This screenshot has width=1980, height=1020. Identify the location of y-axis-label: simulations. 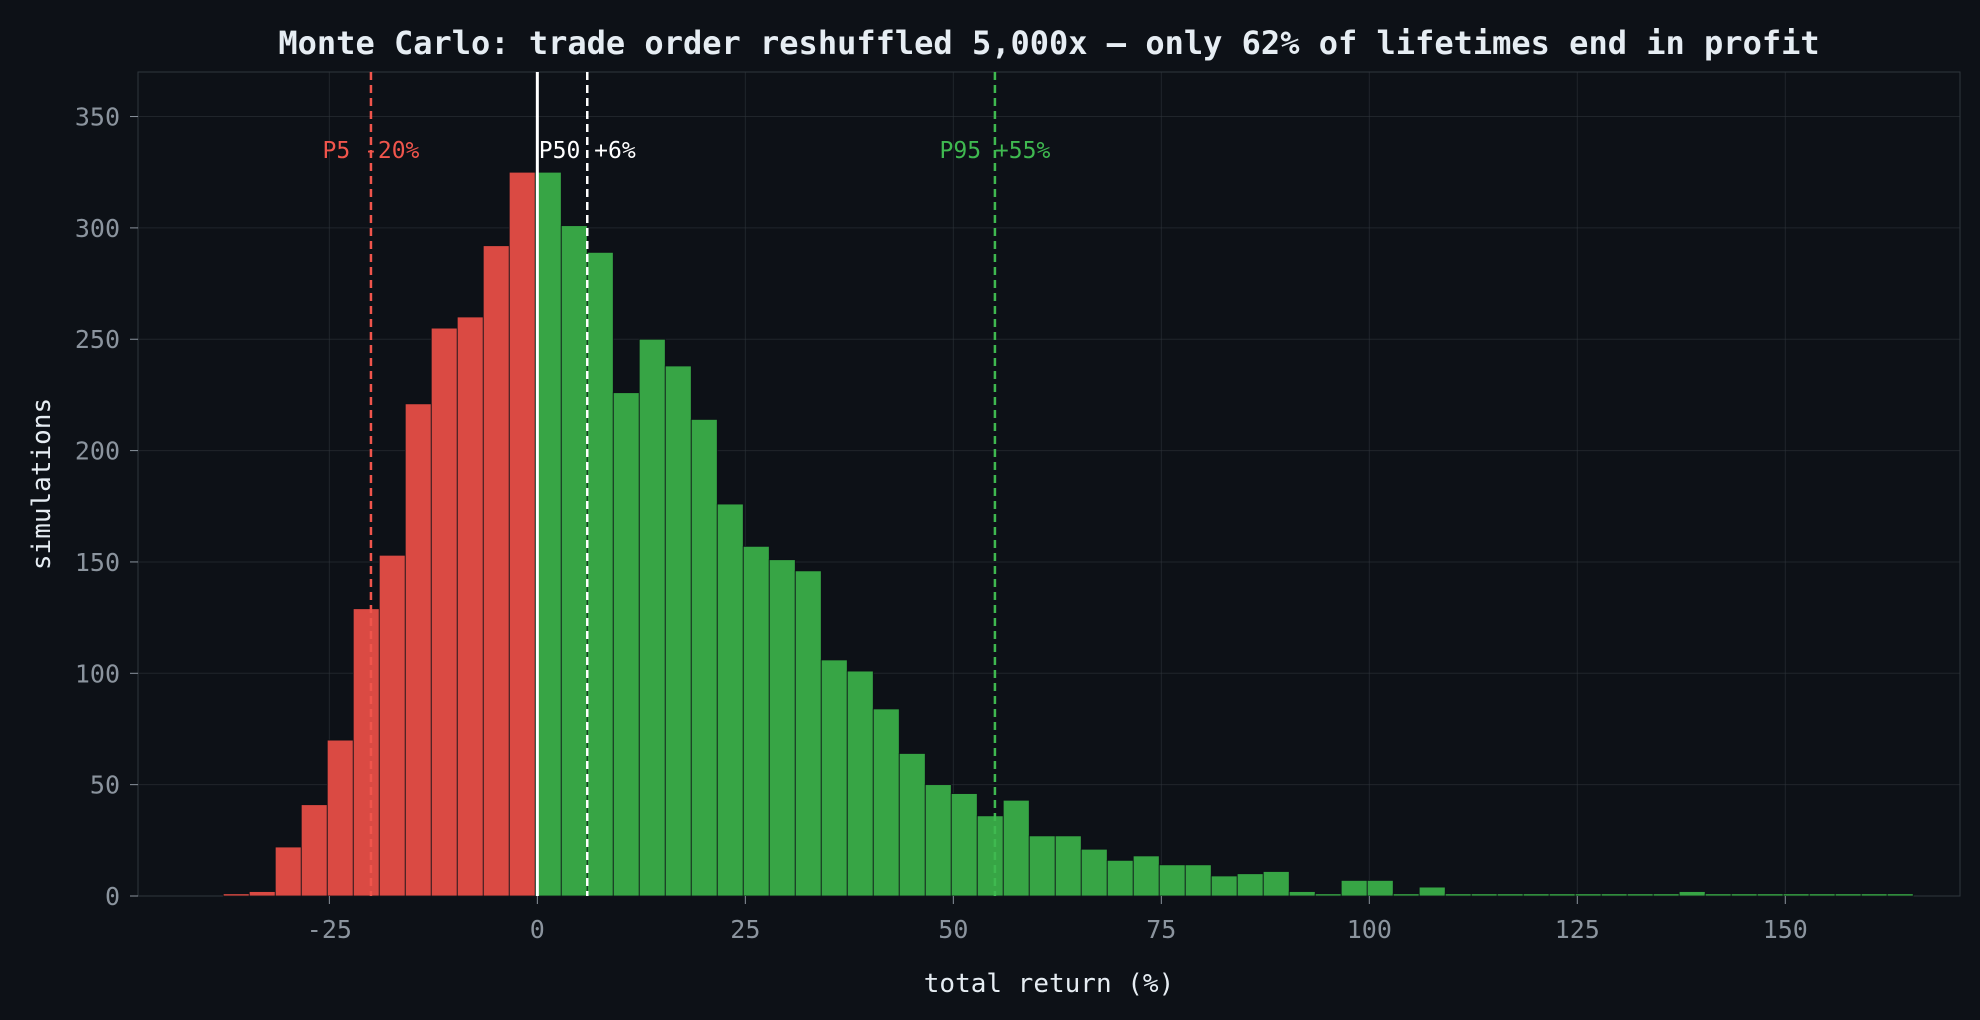
(42, 484).